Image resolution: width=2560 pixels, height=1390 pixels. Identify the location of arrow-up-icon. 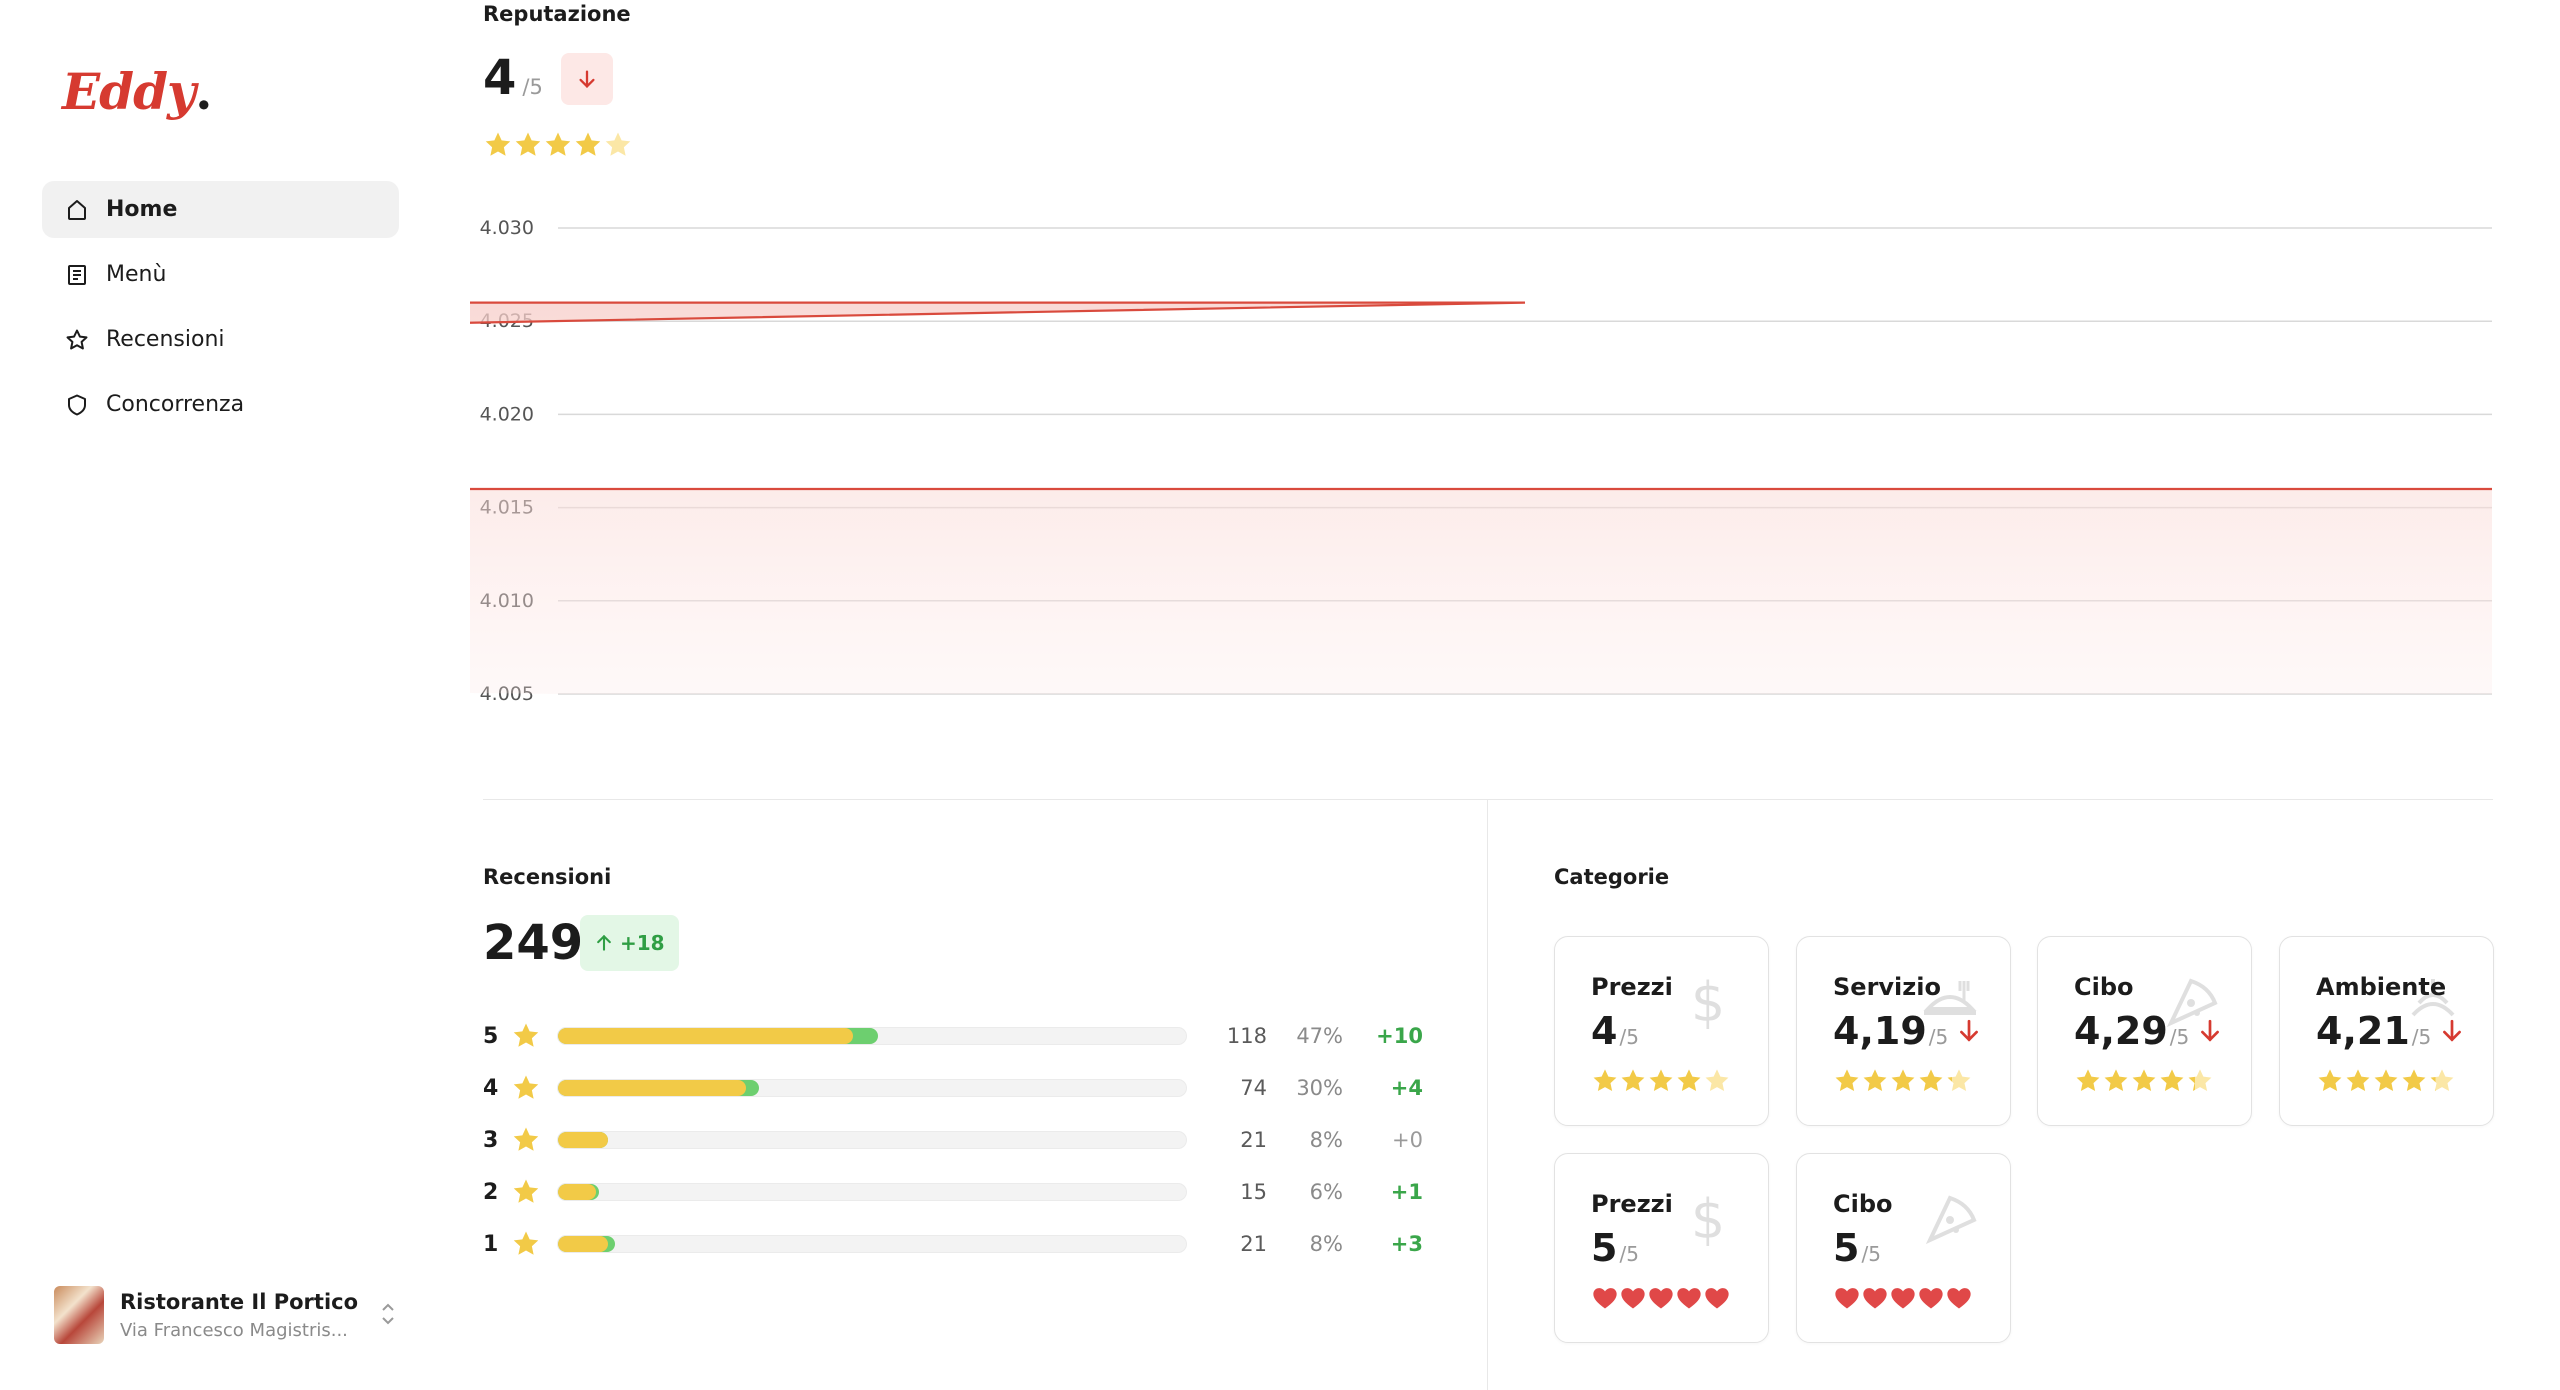
(604, 942).